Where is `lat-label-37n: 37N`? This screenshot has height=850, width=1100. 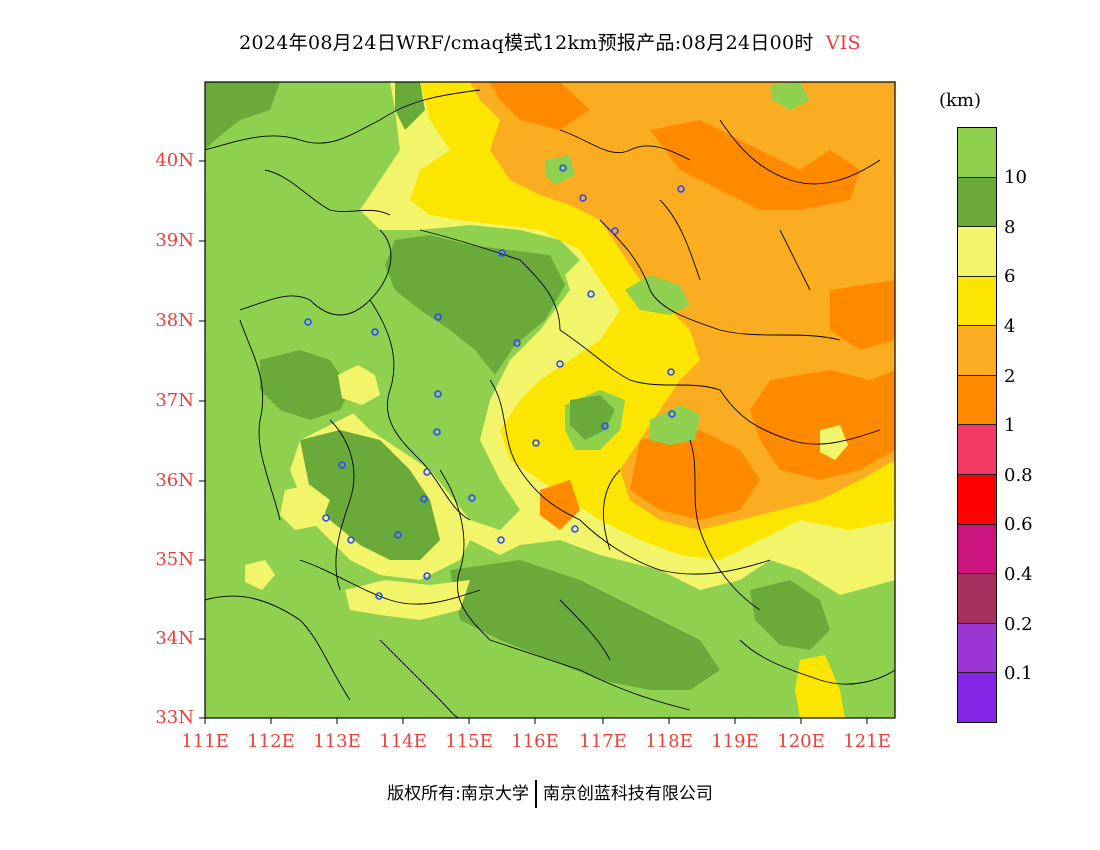
lat-label-37n: 37N is located at coordinates (174, 400).